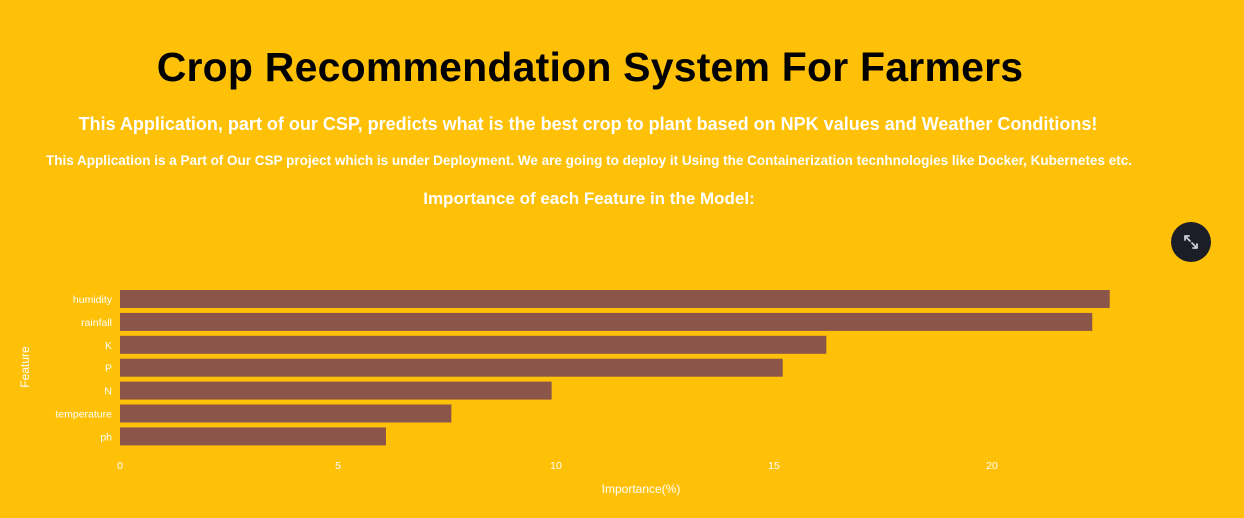  What do you see at coordinates (615, 299) in the screenshot?
I see `bar-humidity` at bounding box center [615, 299].